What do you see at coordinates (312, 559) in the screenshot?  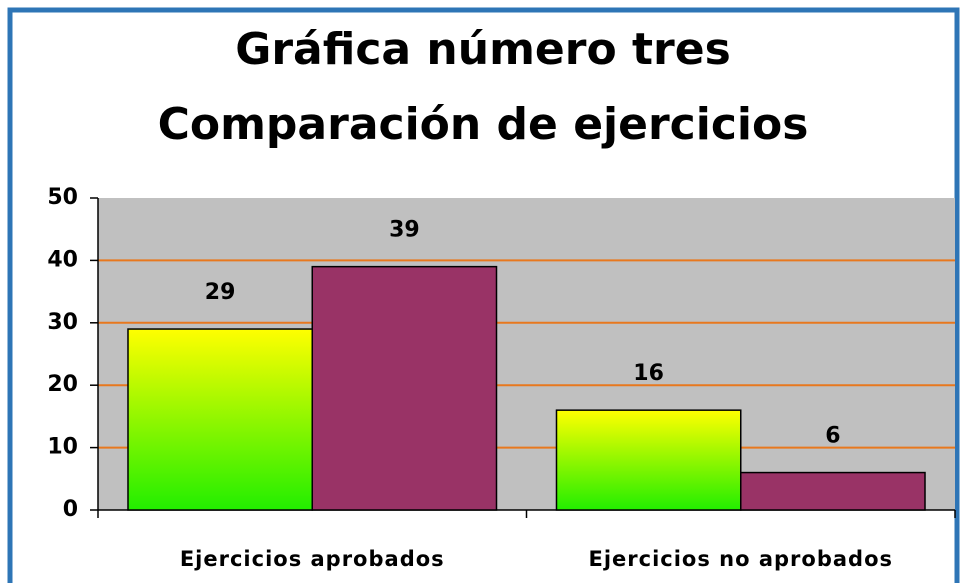 I see `x-tick-label: Ejercicios aprobados` at bounding box center [312, 559].